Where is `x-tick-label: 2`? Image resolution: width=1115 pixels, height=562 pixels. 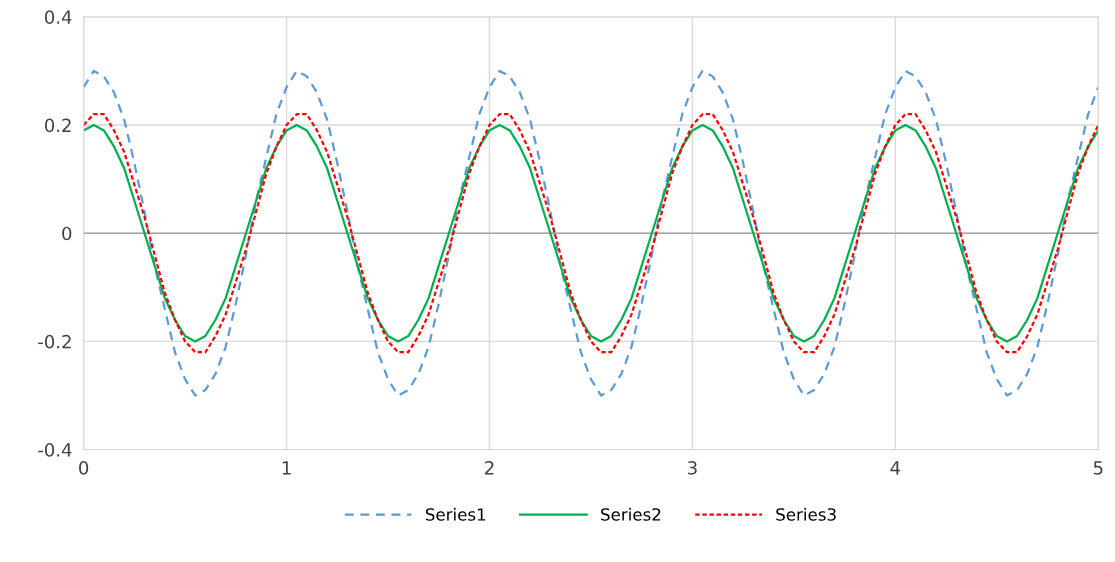 x-tick-label: 2 is located at coordinates (489, 468).